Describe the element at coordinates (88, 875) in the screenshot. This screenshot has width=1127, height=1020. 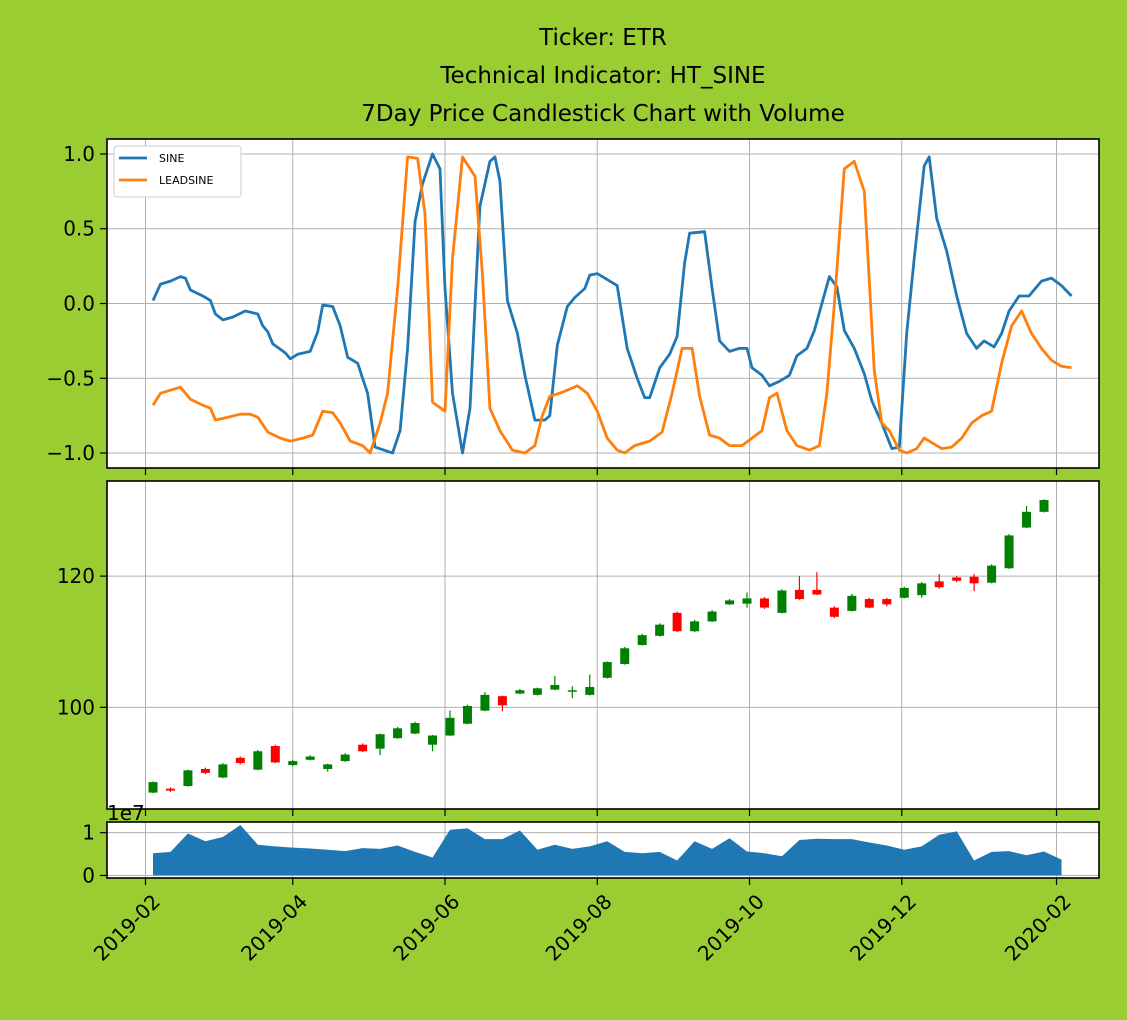
I see `y-tick-label: 0` at that location.